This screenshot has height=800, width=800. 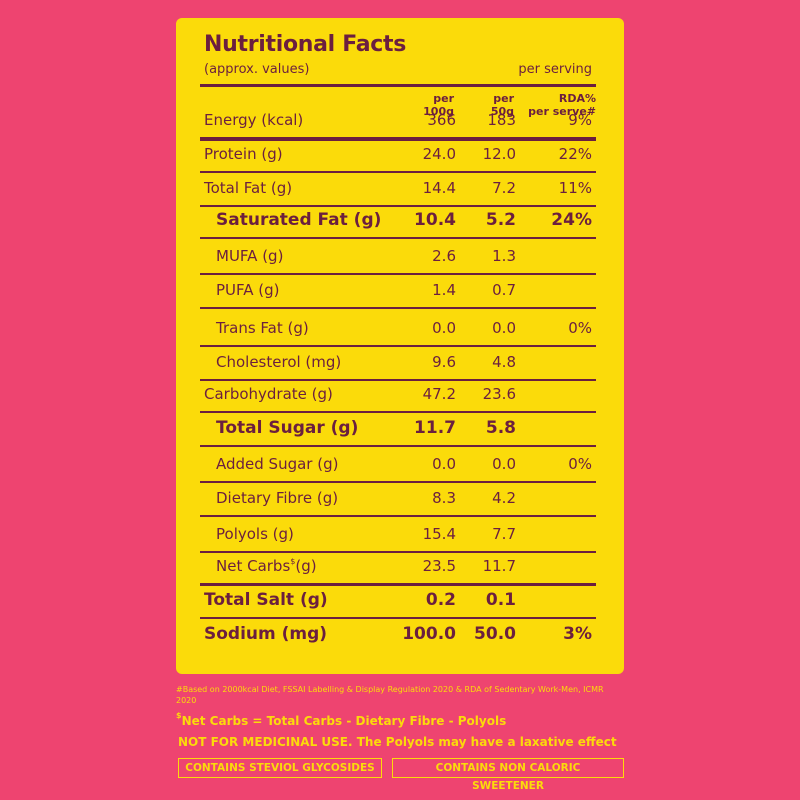 What do you see at coordinates (502, 105) in the screenshot?
I see `col-header-per-50g: per 50g` at bounding box center [502, 105].